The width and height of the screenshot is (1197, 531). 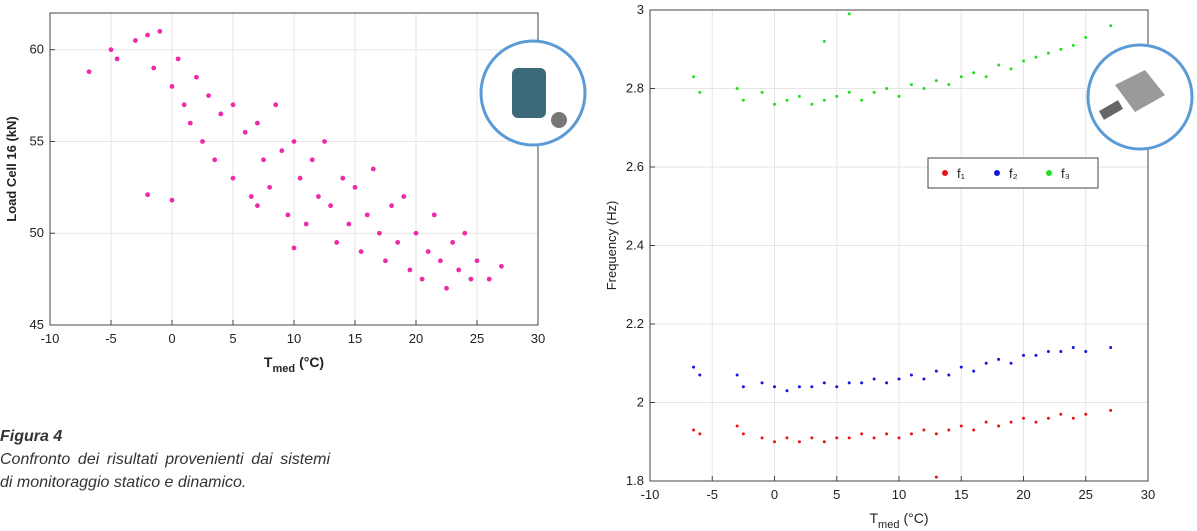 What do you see at coordinates (640, 9) in the screenshot?
I see `y-tick-label: 3` at bounding box center [640, 9].